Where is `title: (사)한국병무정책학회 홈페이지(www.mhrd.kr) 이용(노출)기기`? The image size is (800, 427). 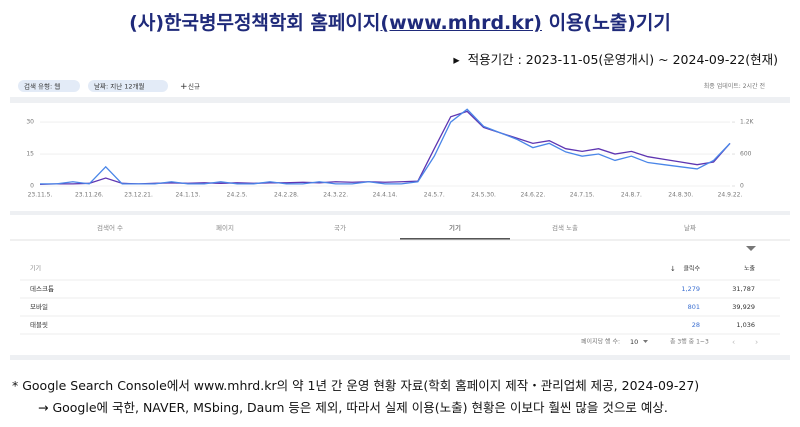 title: (사)한국병무정책학회 홈페이지(www.mhrd.kr) 이용(노출)기기 is located at coordinates (400, 21).